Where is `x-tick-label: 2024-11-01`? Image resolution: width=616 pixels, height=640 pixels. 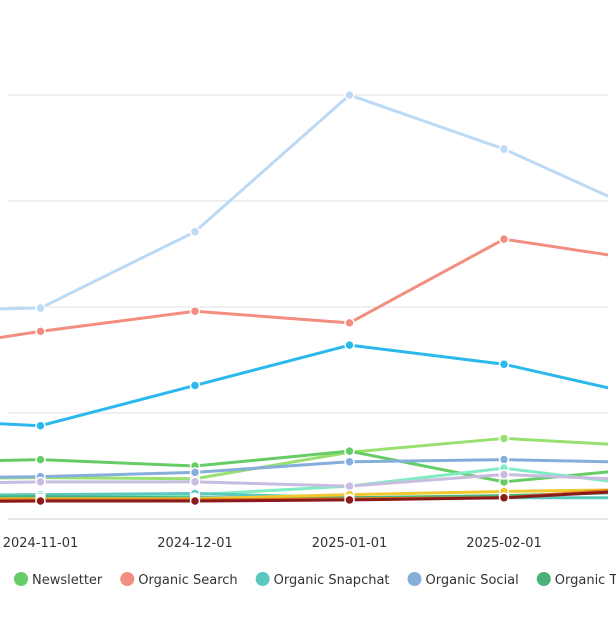 x-tick-label: 2024-11-01 is located at coordinates (41, 543).